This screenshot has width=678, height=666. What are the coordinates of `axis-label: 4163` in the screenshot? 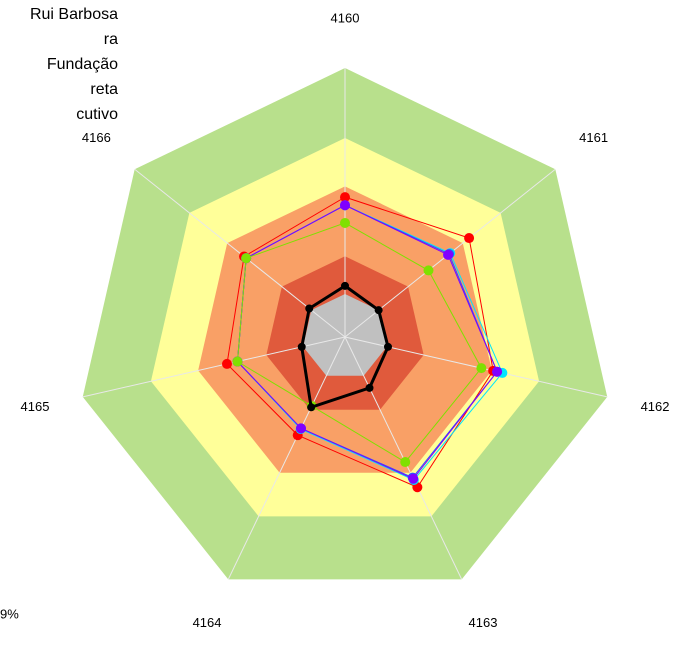 It's located at (483, 622).